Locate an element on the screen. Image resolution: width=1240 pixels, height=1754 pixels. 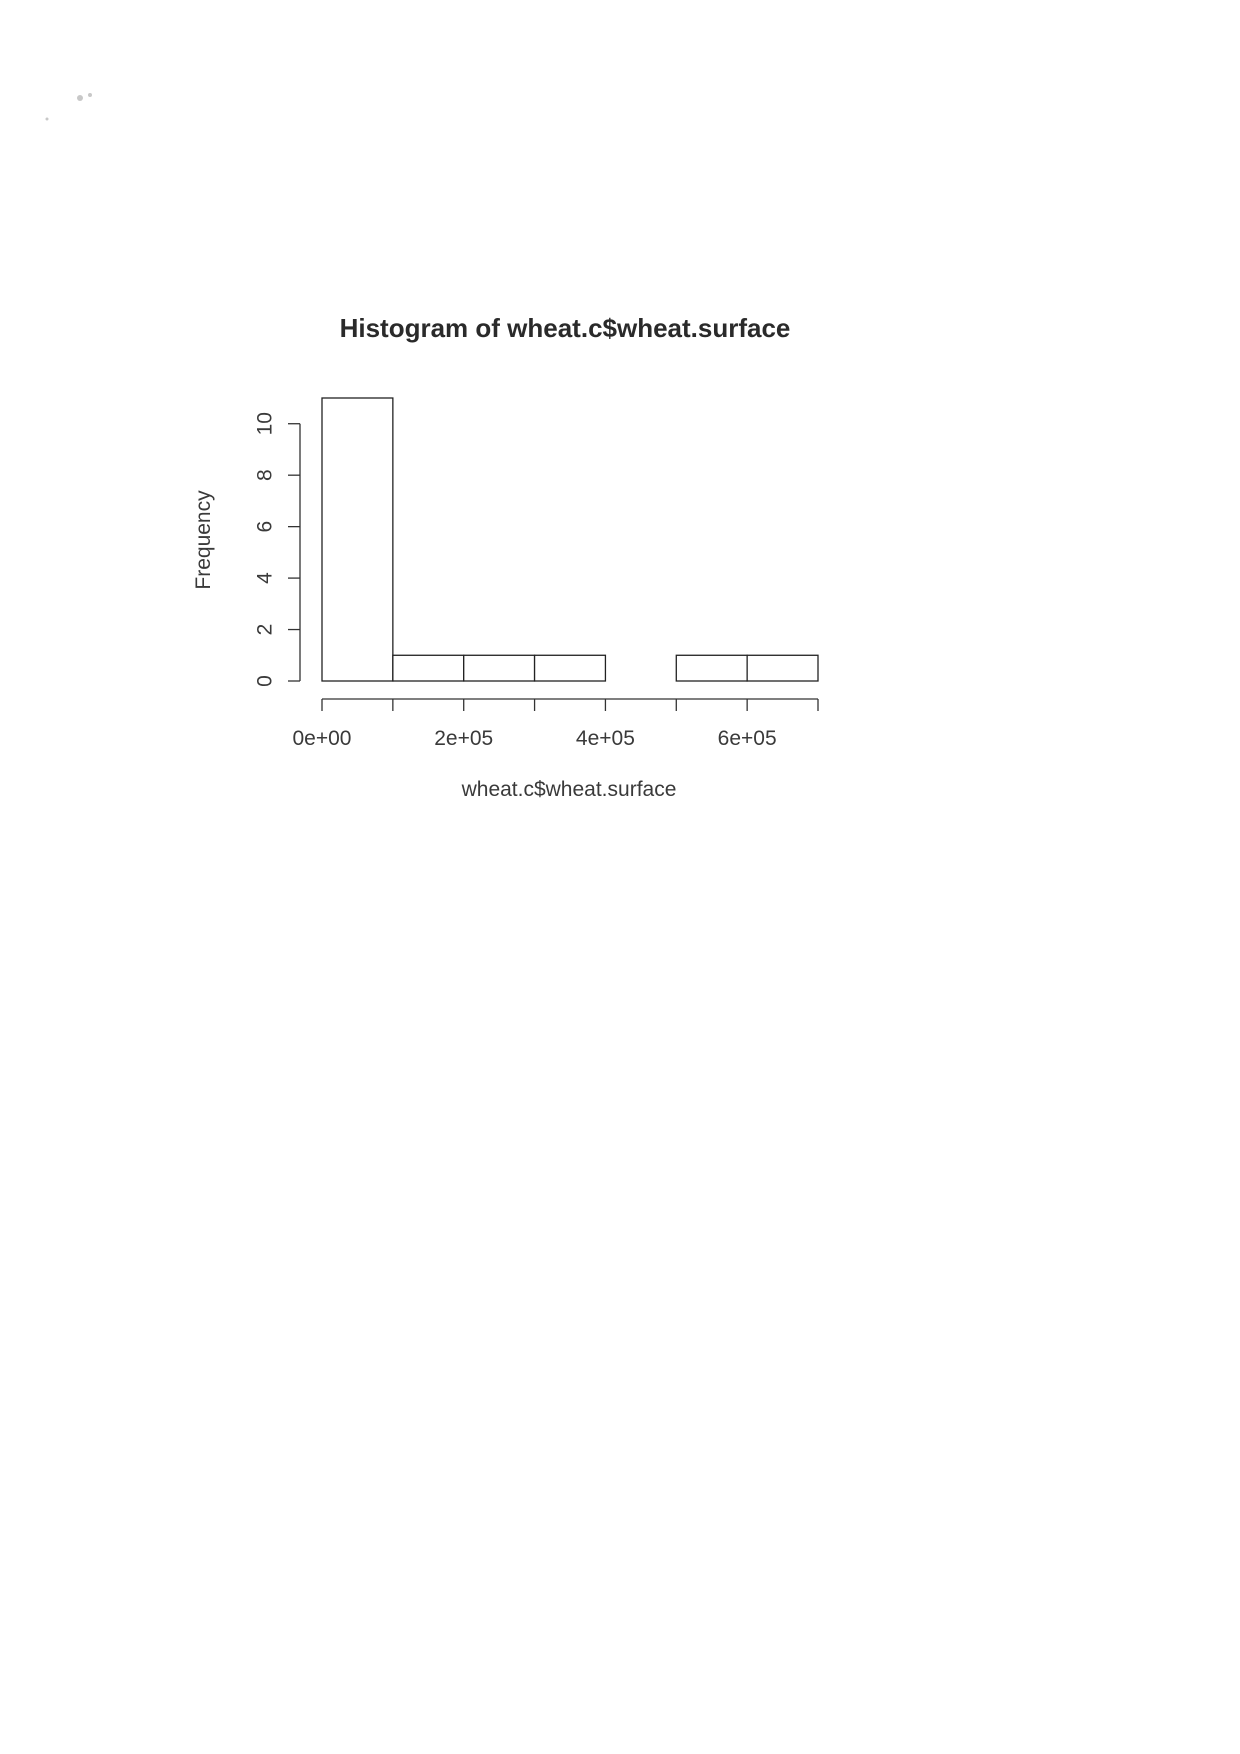
y-tick-label: 4 is located at coordinates (265, 578).